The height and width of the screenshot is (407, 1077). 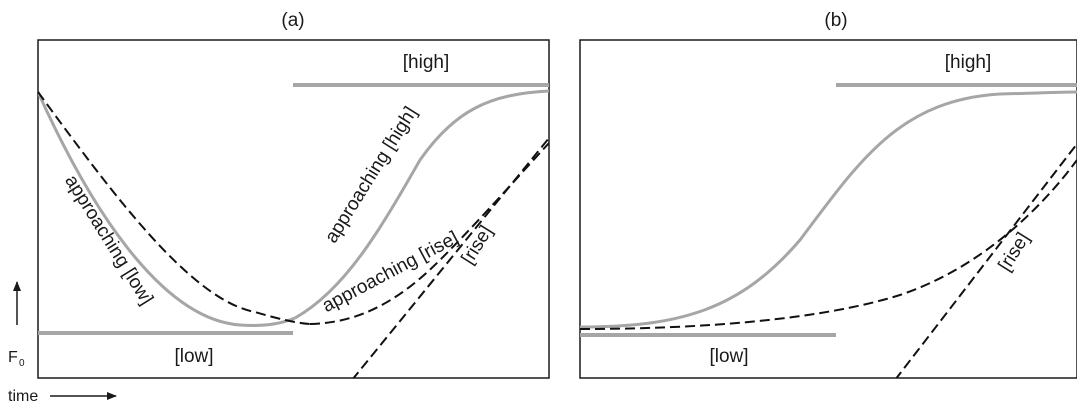 What do you see at coordinates (292, 20) in the screenshot?
I see `panel-a-title: (a)` at bounding box center [292, 20].